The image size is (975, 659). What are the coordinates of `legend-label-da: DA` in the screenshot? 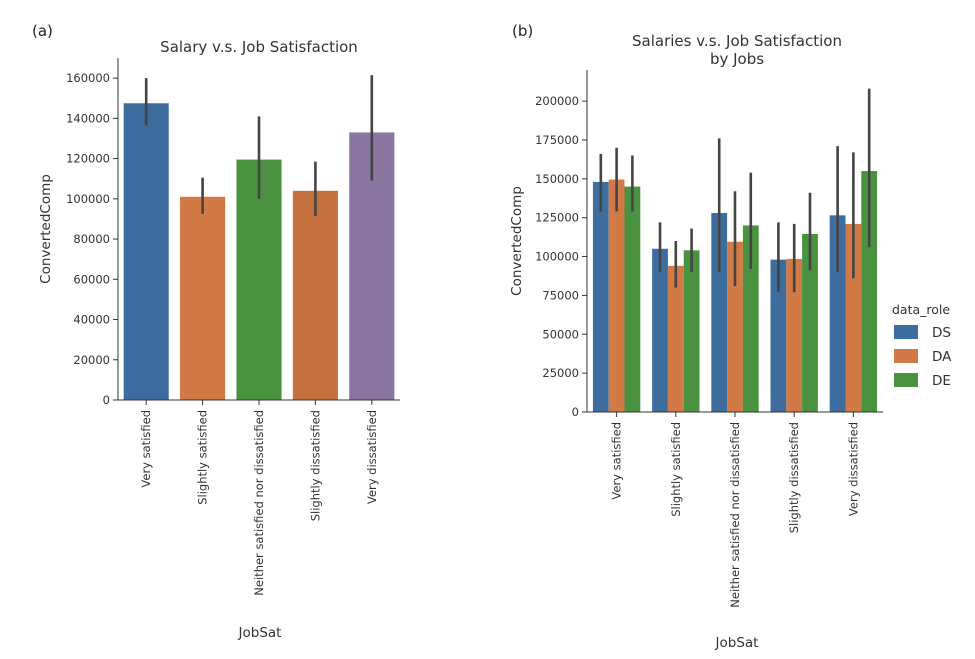 It's located at (942, 357).